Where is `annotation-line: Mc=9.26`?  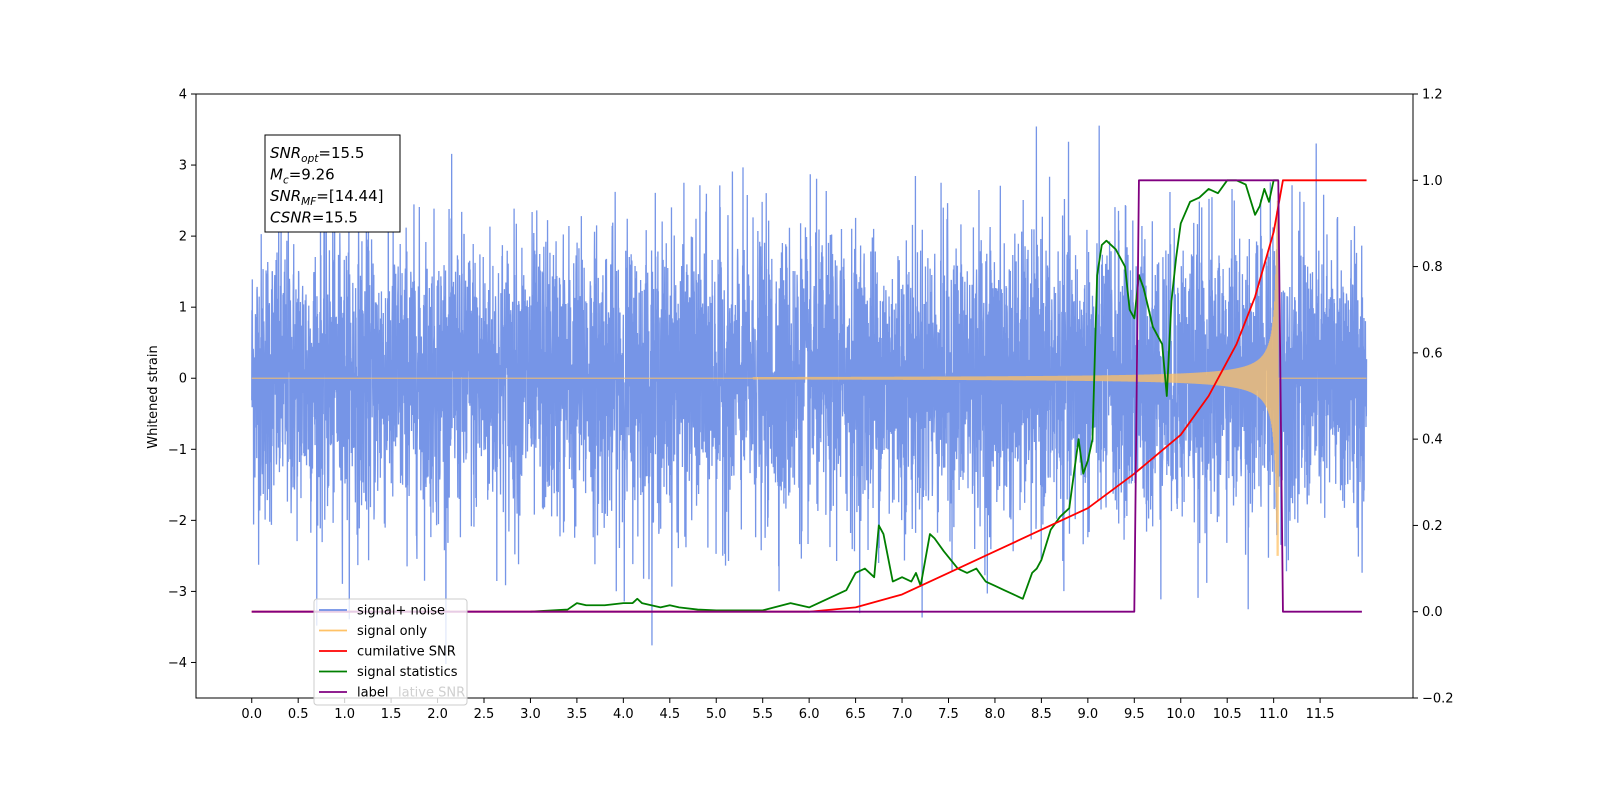
annotation-line: Mc=9.26 is located at coordinates (302, 176).